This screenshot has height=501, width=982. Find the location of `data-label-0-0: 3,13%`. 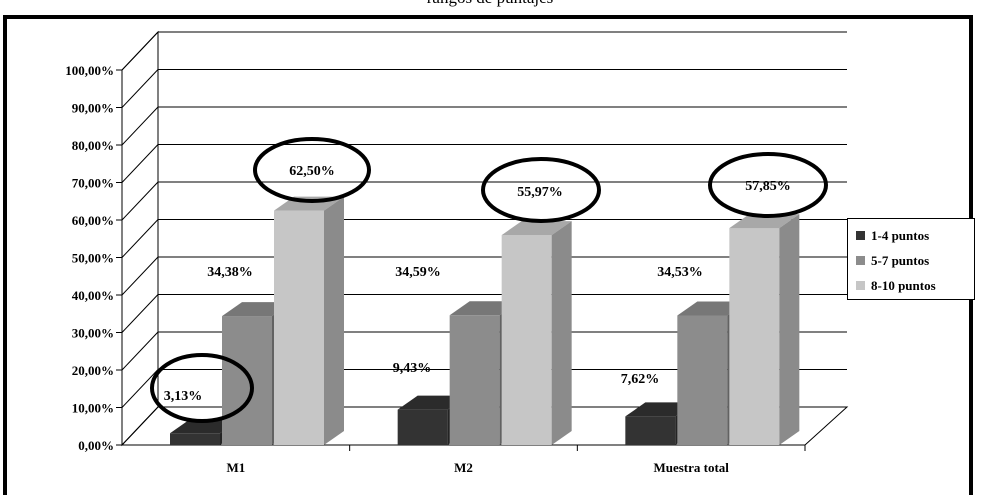

data-label-0-0: 3,13% is located at coordinates (183, 396).